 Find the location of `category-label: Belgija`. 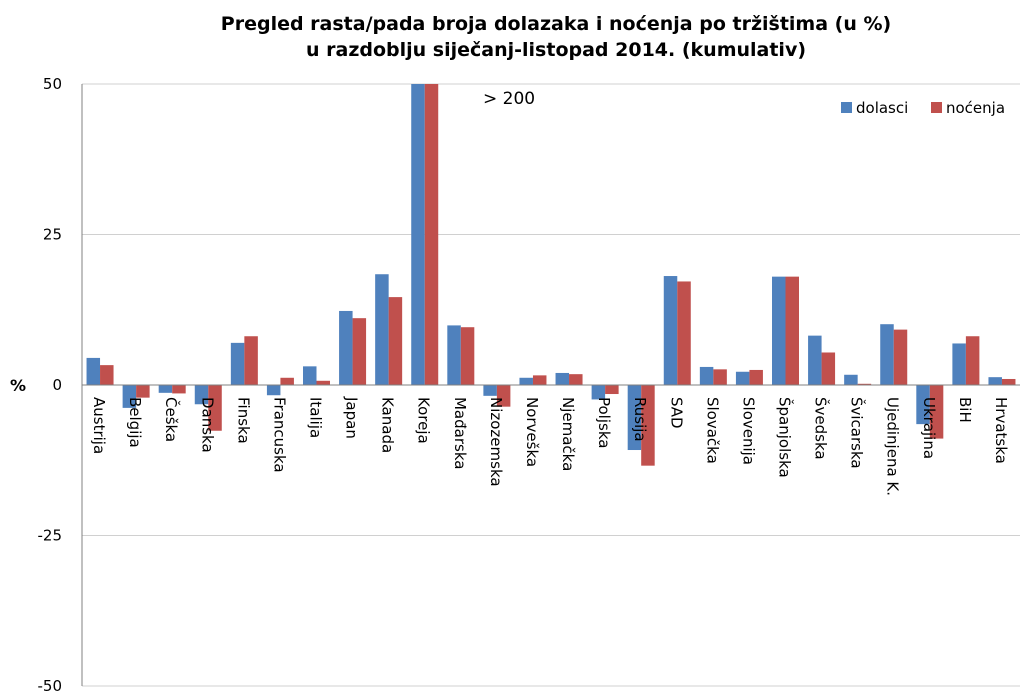

category-label: Belgija is located at coordinates (135, 422).